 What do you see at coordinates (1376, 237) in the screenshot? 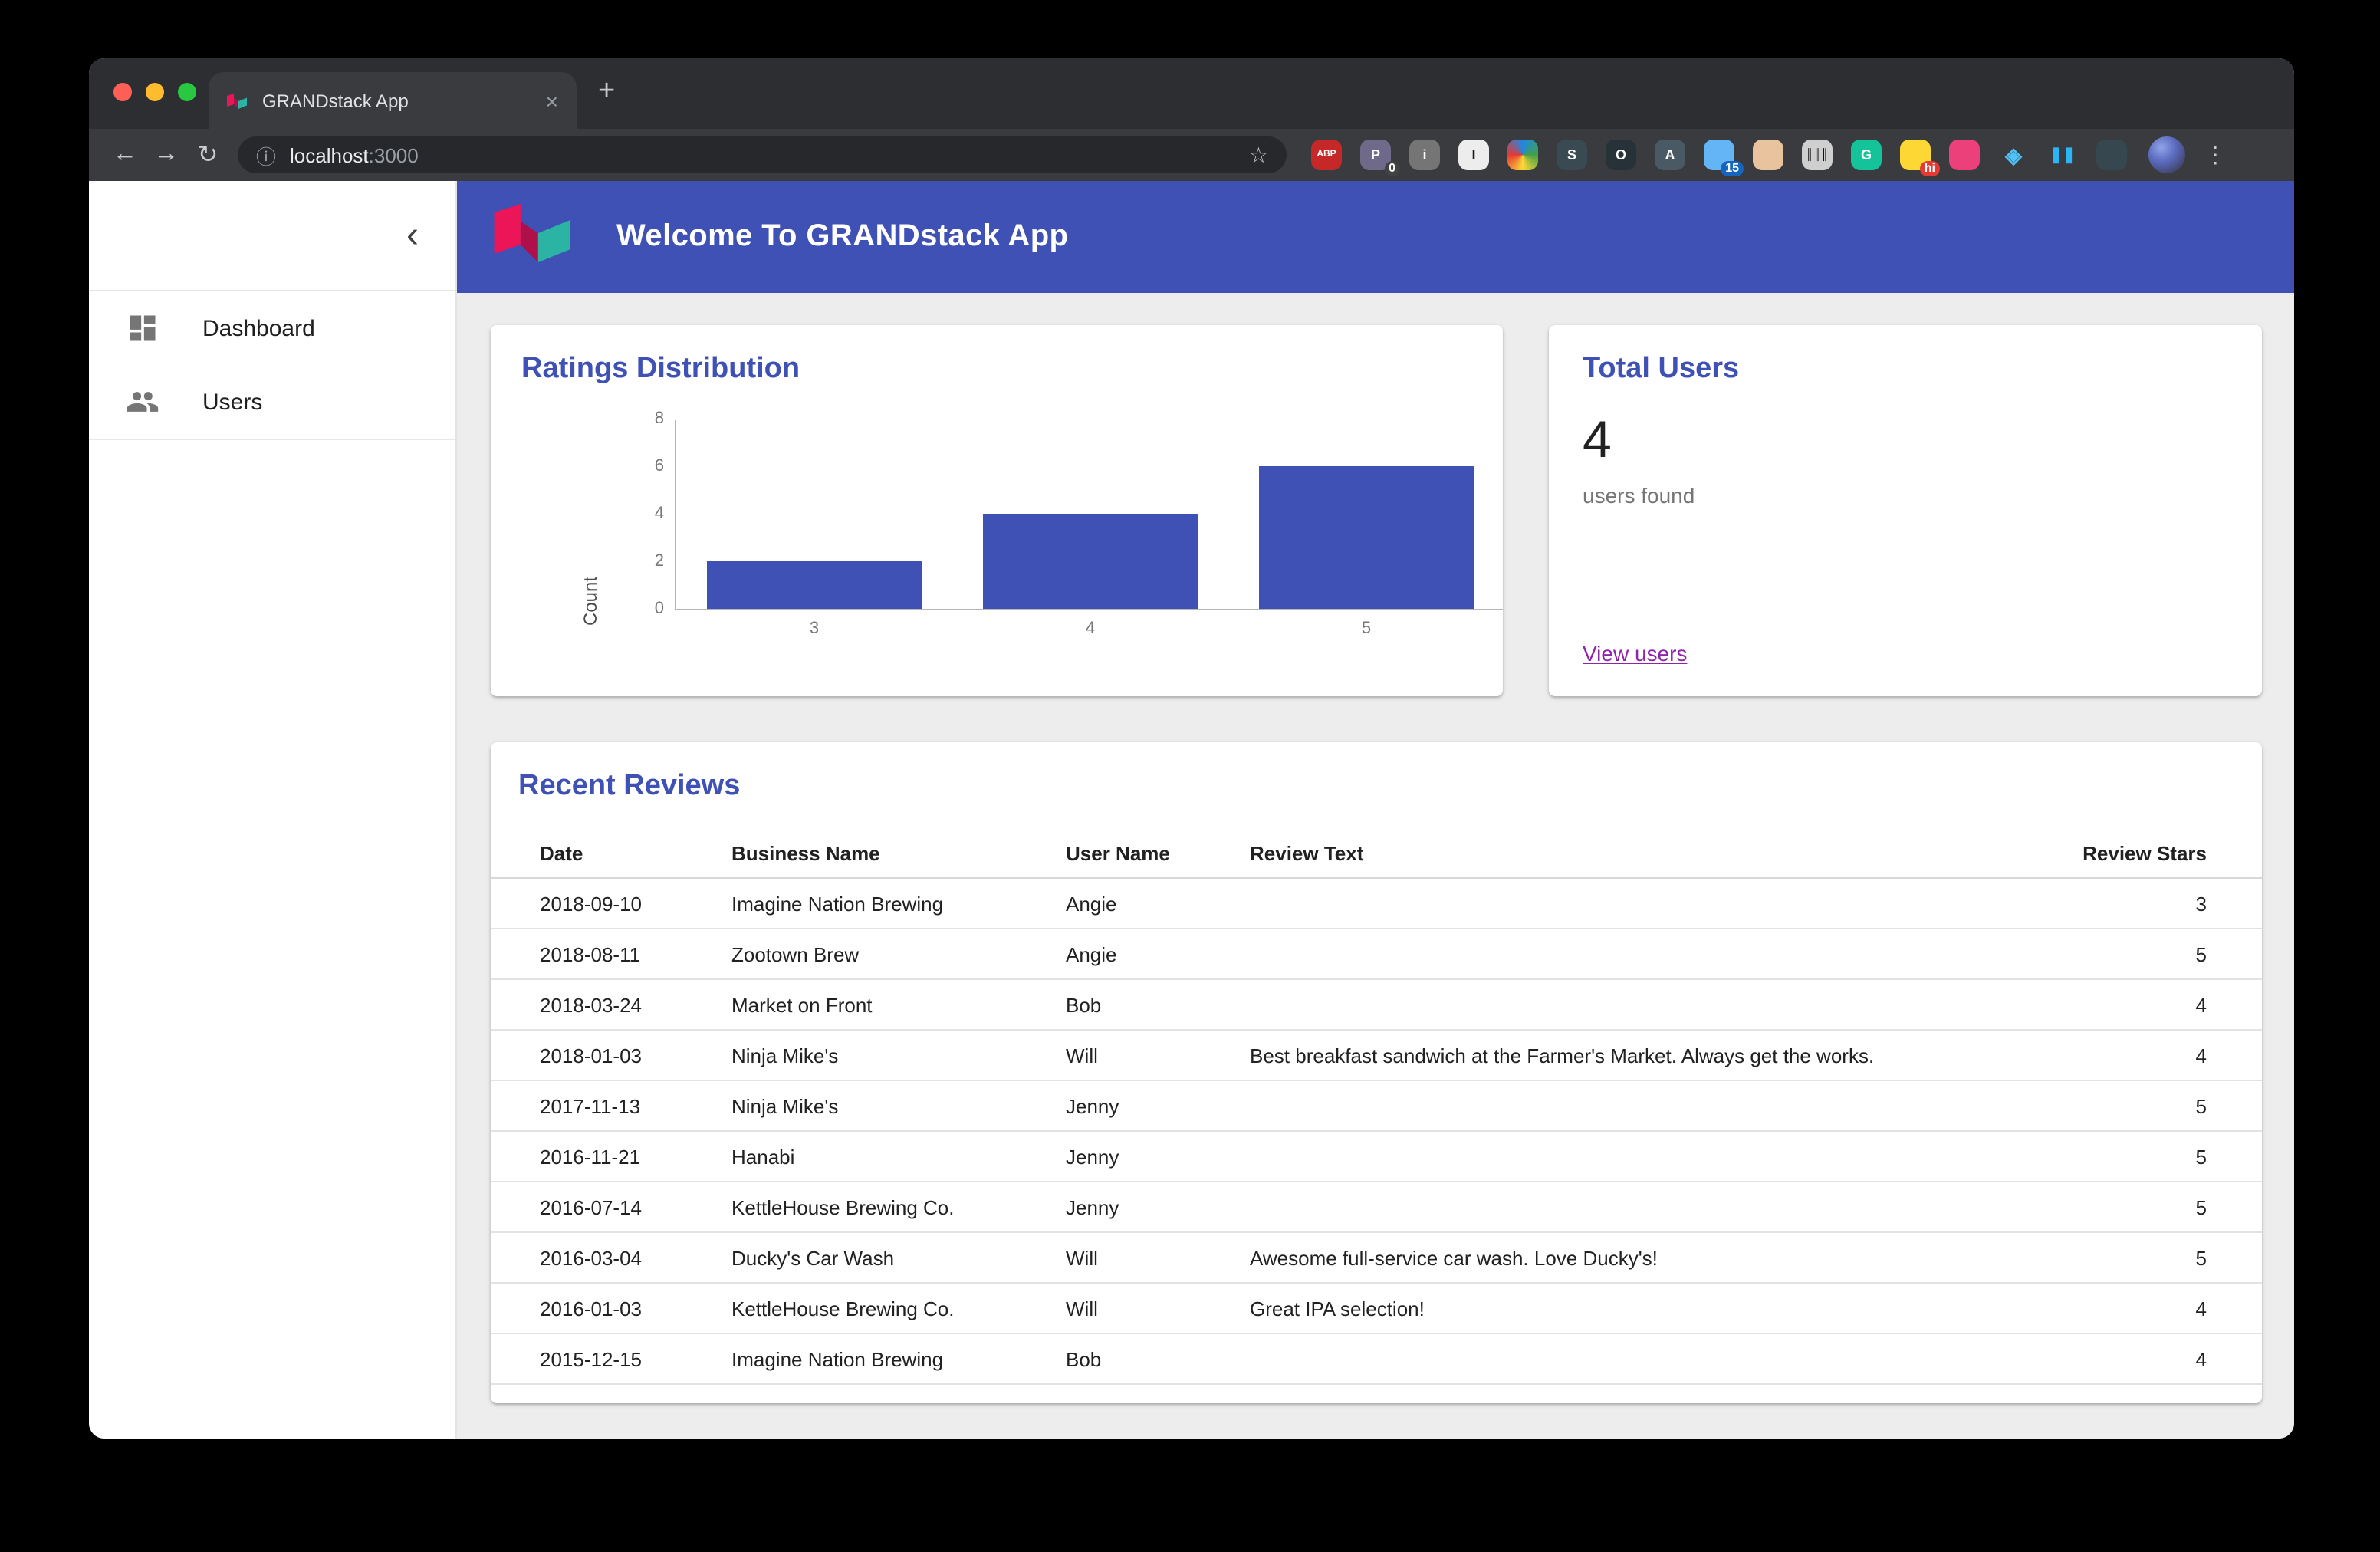
I see `app-bar: Welcome To GRANDstack App` at bounding box center [1376, 237].